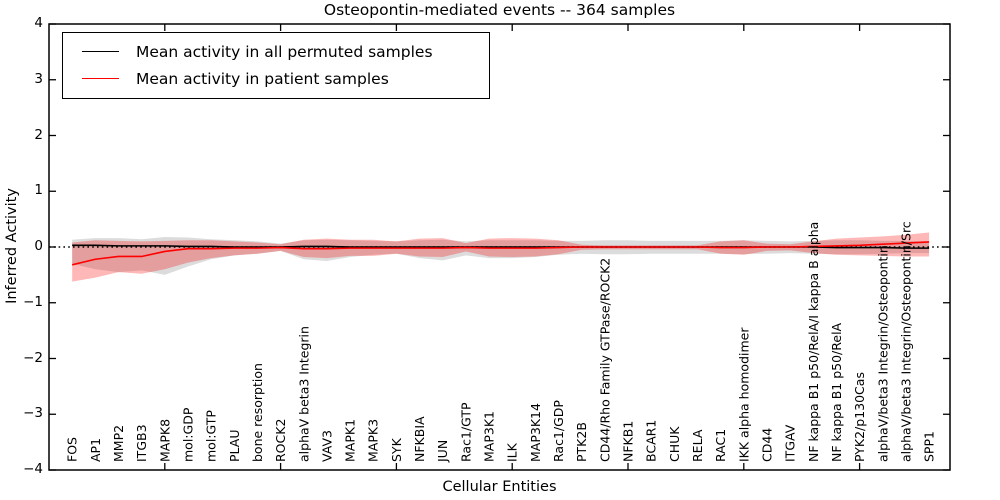  Describe the element at coordinates (720, 445) in the screenshot. I see `x-category-label: RAC1` at that location.